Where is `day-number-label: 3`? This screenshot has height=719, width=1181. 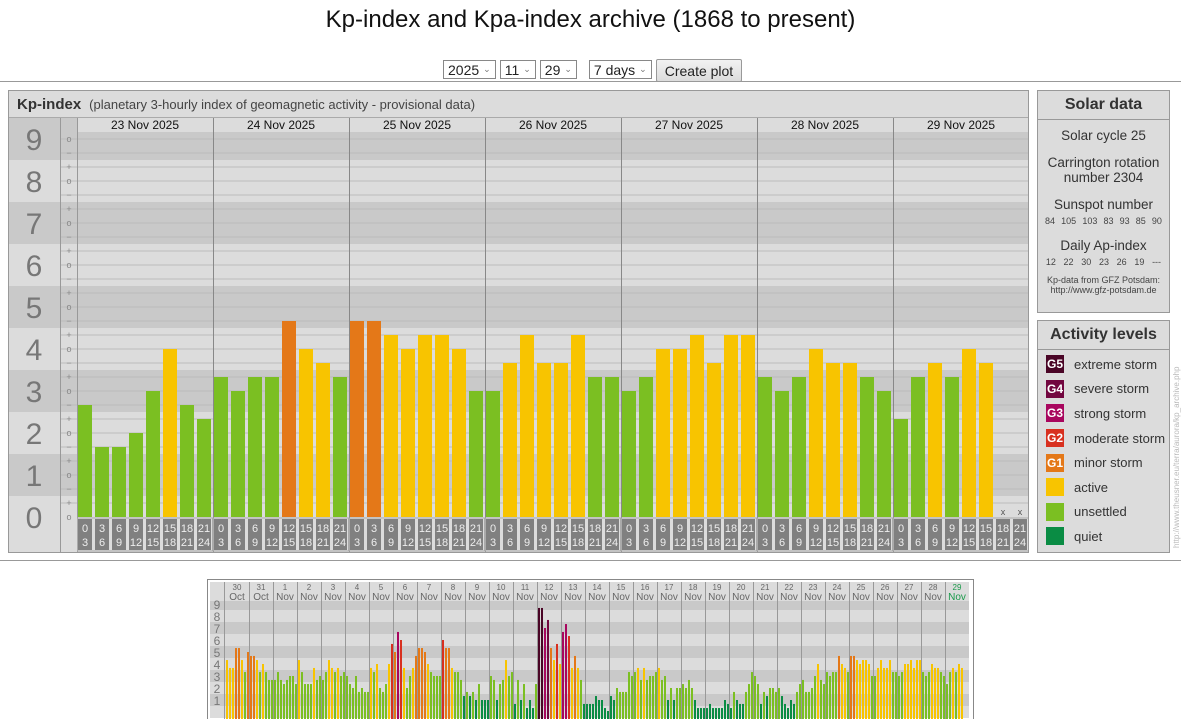 day-number-label: 3 is located at coordinates (333, 587).